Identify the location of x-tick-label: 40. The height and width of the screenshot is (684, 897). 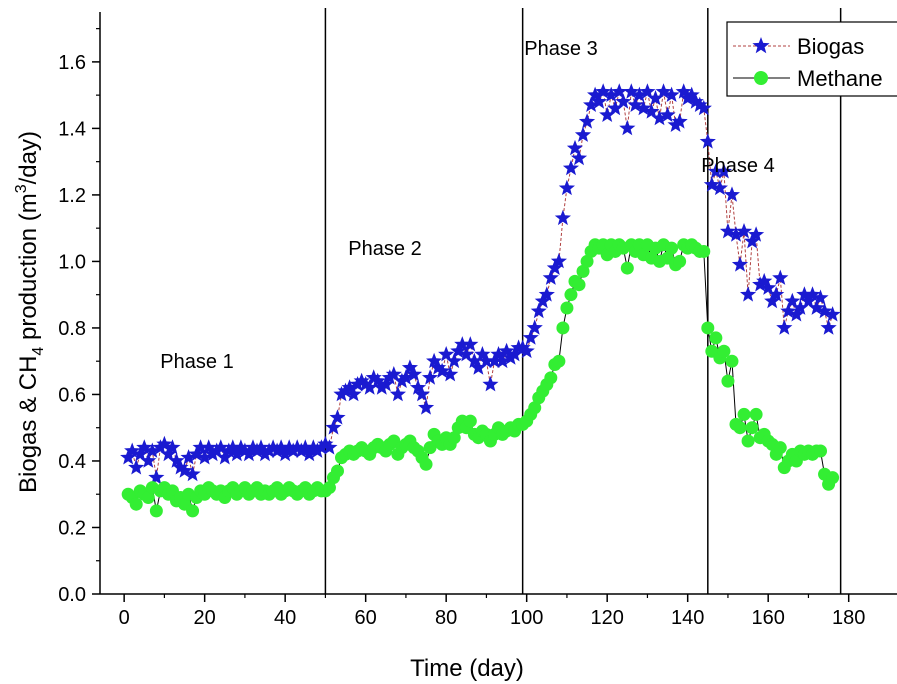
(285, 618).